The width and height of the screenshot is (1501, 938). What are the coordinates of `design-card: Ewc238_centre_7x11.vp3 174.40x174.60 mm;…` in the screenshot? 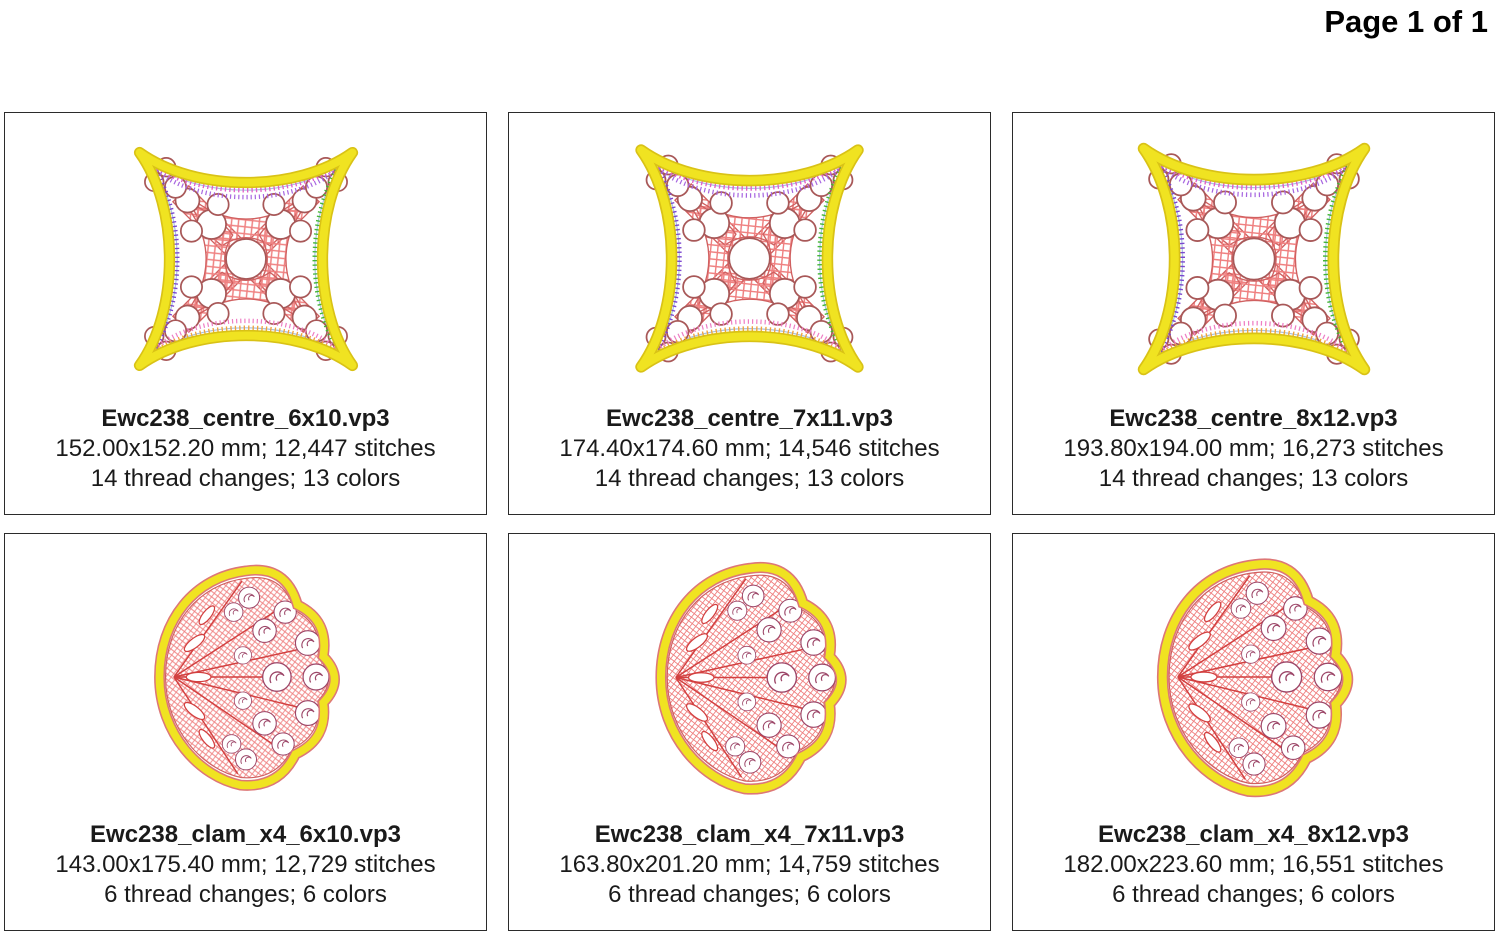 It's located at (749, 313).